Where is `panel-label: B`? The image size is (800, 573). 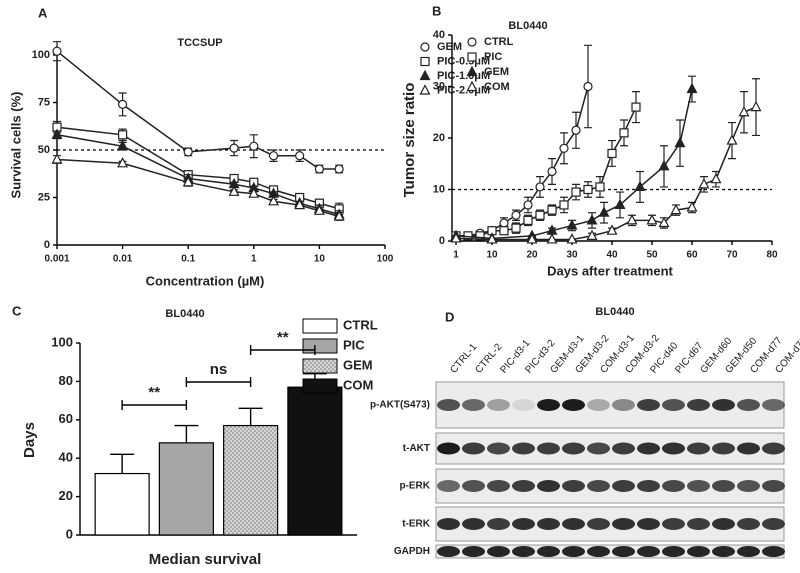
panel-label: B is located at coordinates (436, 10).